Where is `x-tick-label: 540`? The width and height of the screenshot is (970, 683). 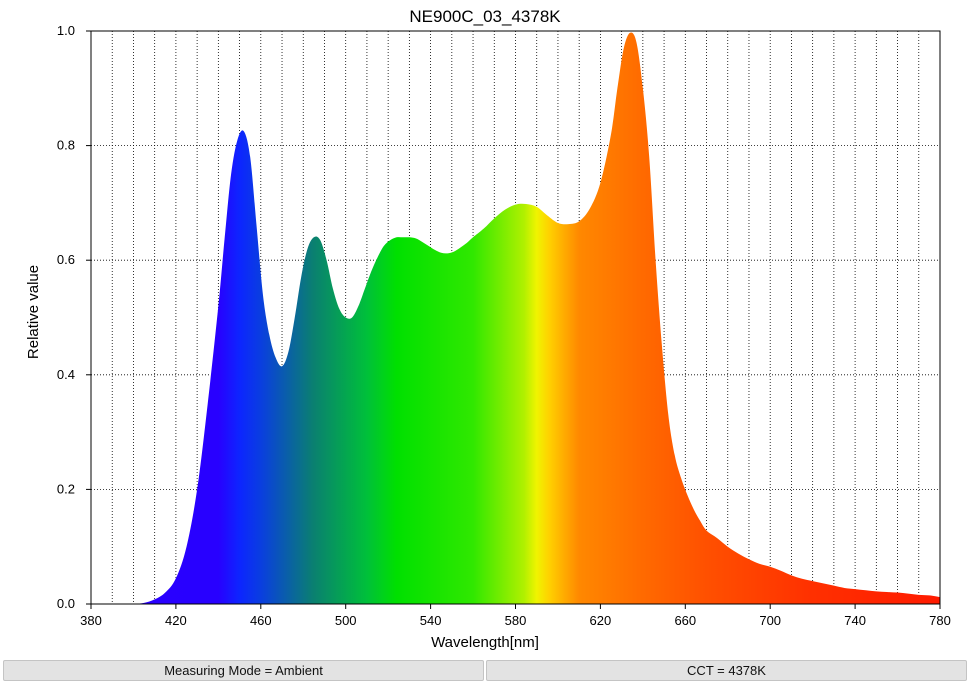 x-tick-label: 540 is located at coordinates (431, 620).